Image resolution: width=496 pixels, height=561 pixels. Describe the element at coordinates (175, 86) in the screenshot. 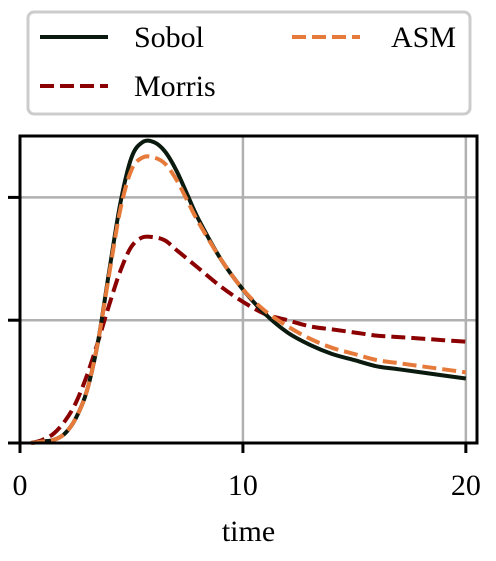

I see `legend-label-morris: Morris` at that location.